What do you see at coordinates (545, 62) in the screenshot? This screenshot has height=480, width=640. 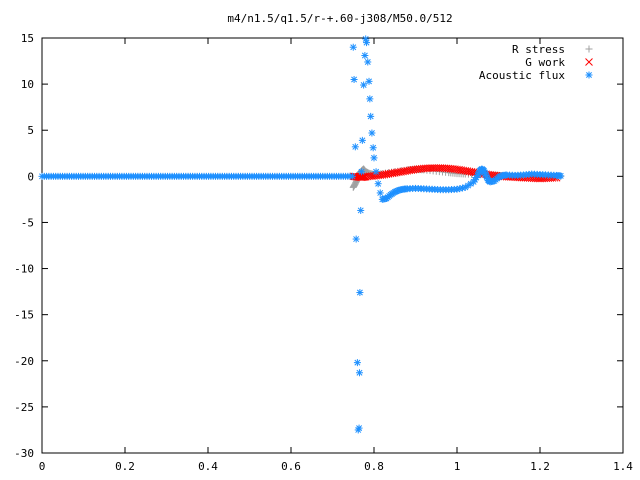 I see `legend-label: G work` at bounding box center [545, 62].